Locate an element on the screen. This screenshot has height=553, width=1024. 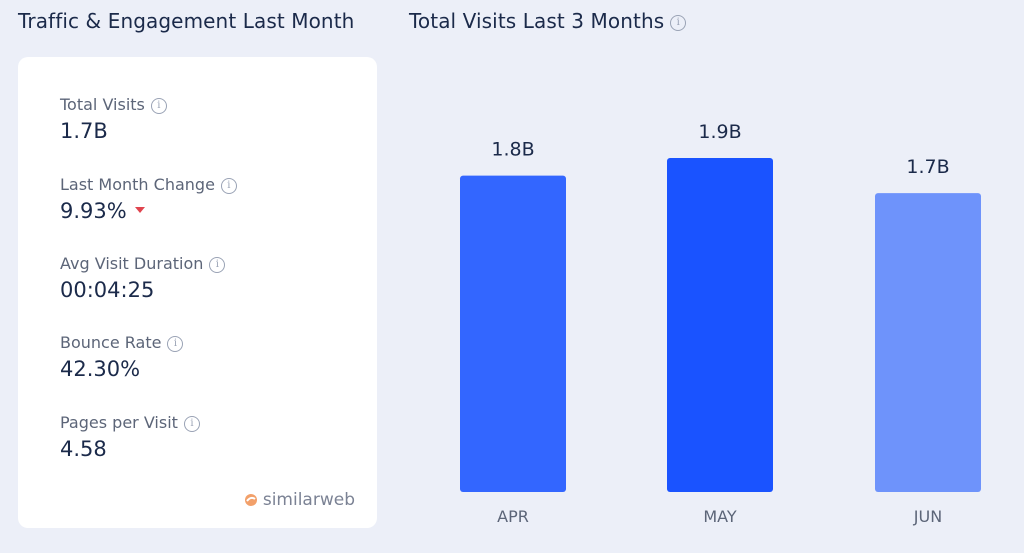
chart-title-text: Total Visits Last 3 Months is located at coordinates (537, 21).